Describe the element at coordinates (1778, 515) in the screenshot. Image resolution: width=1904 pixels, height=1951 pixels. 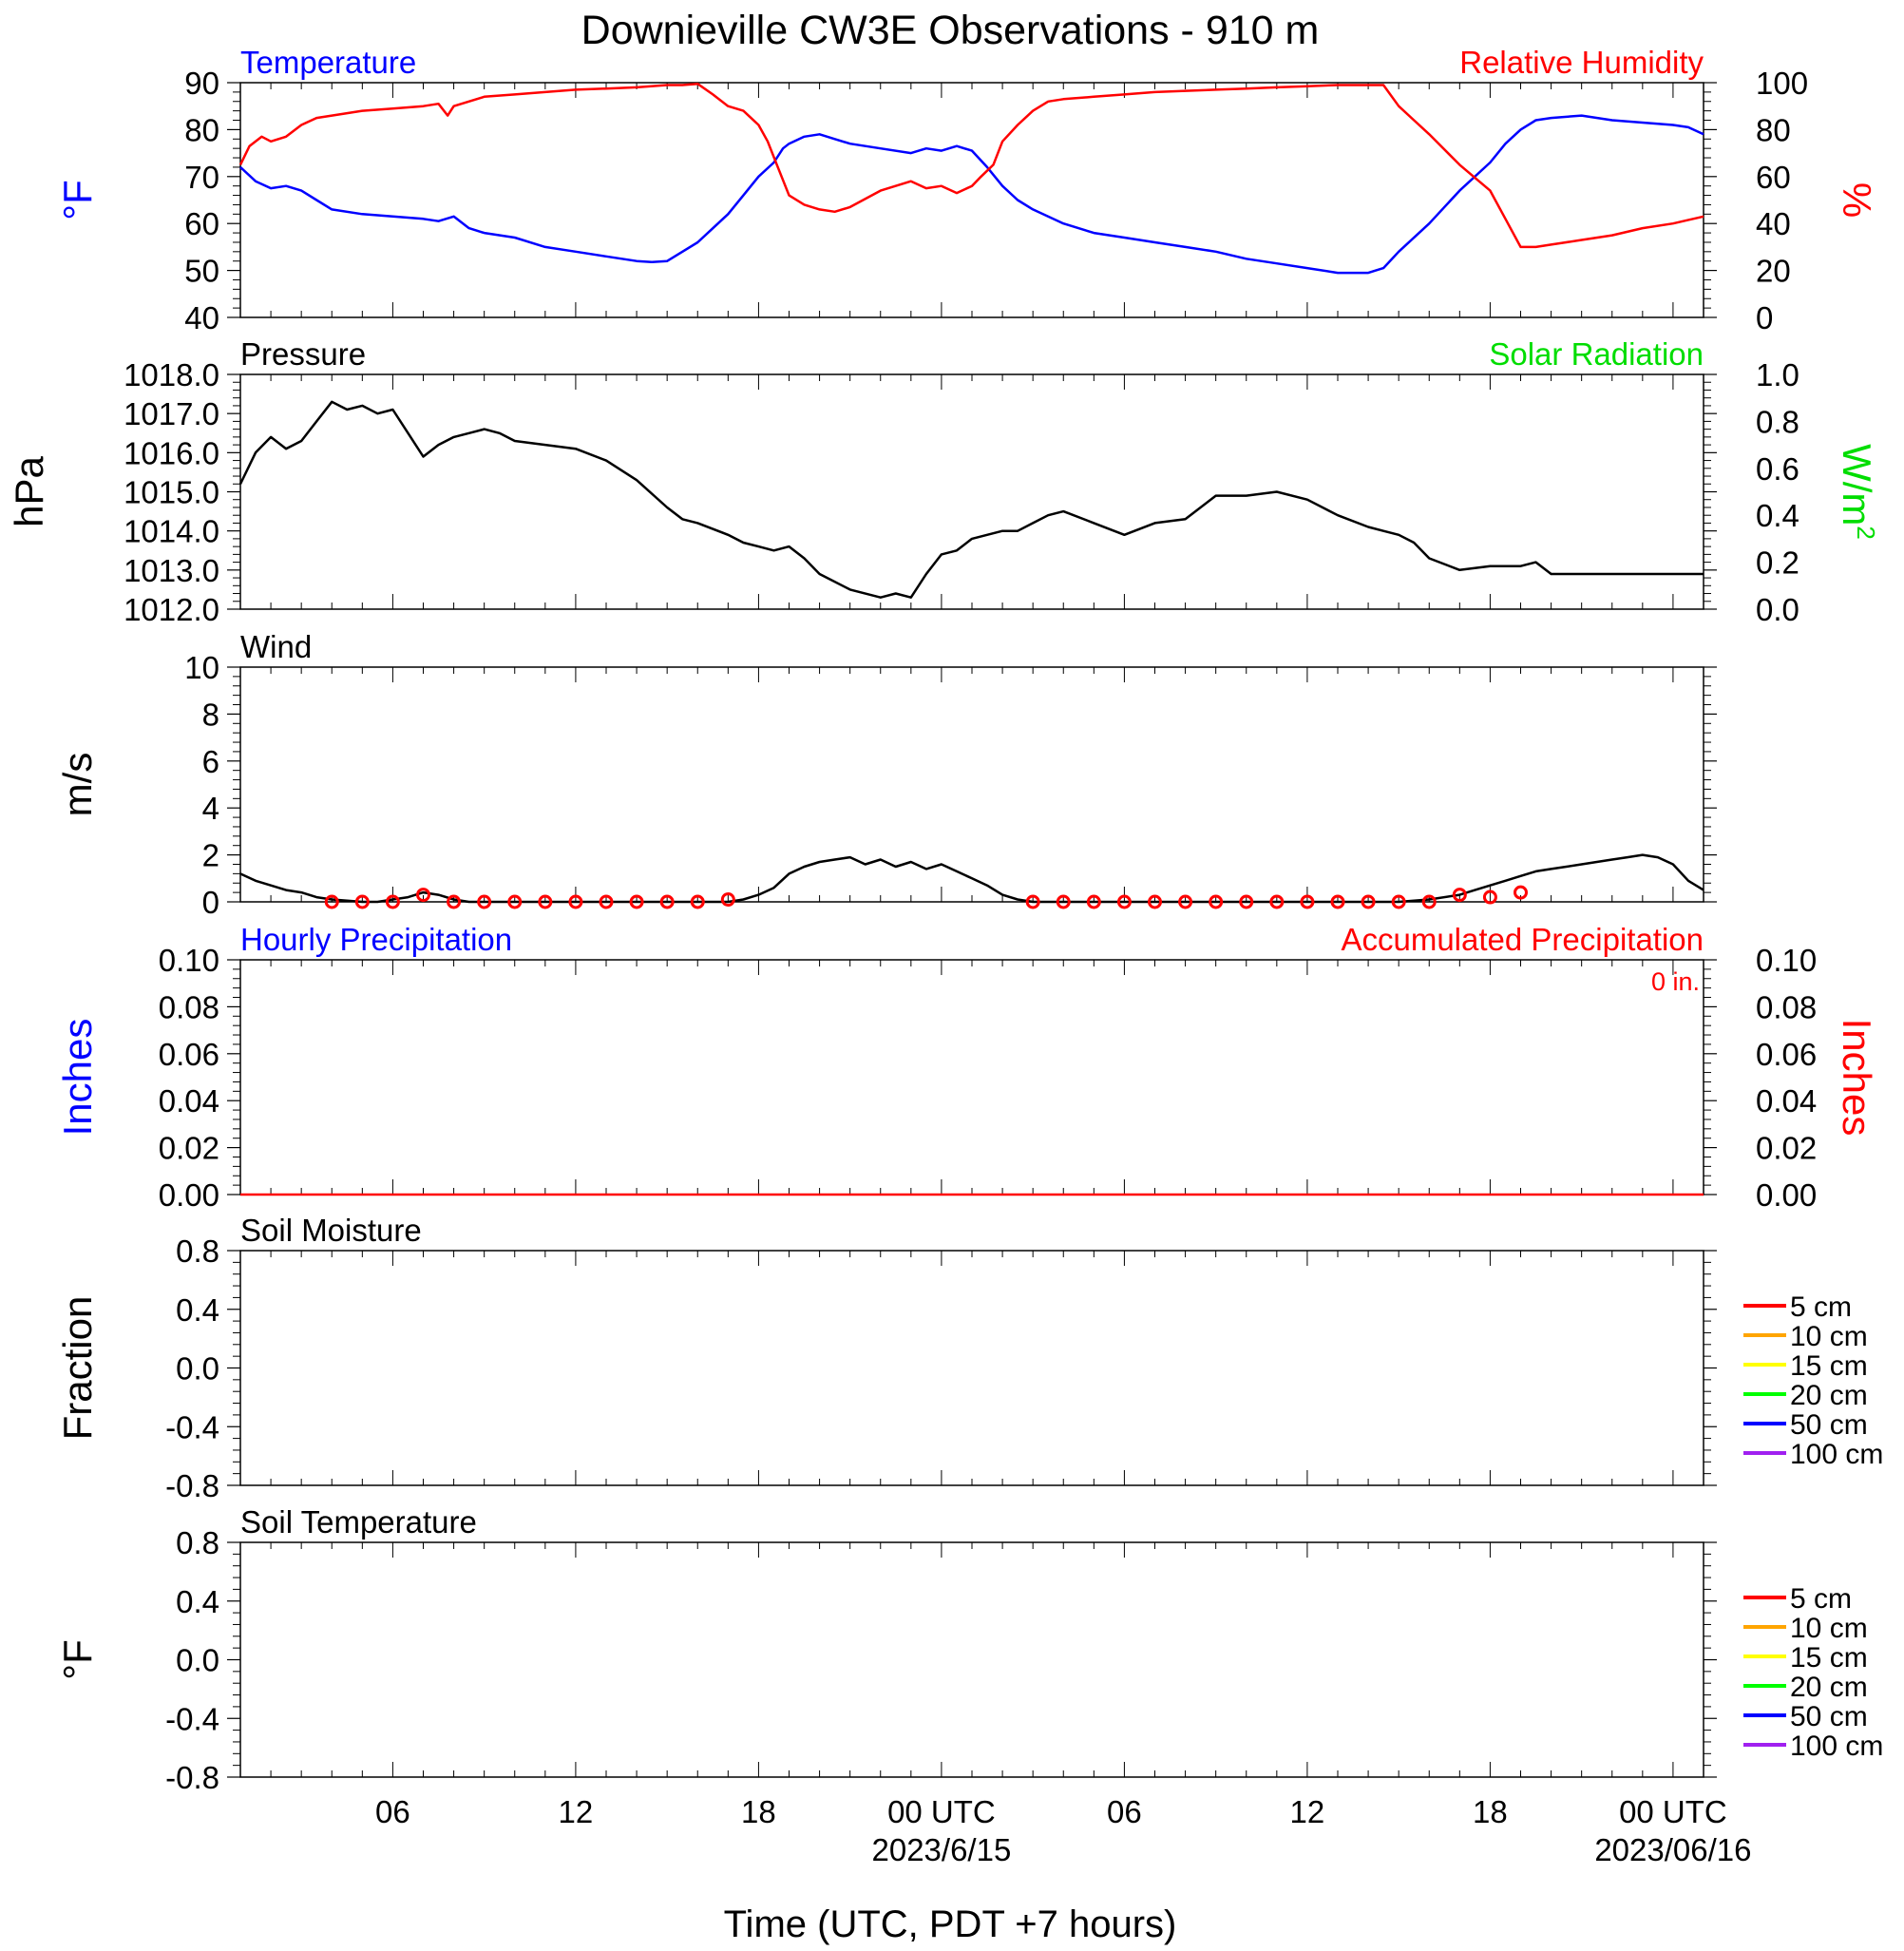
I see `y-right-tick-label: 0.4` at that location.